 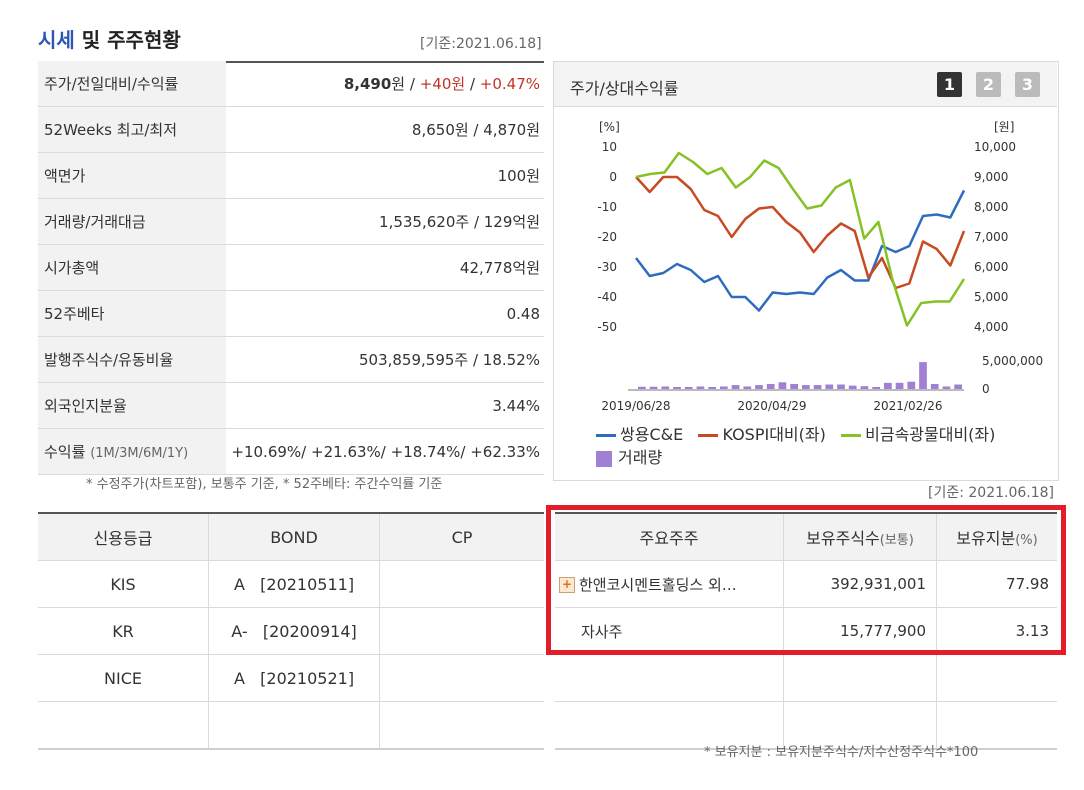 What do you see at coordinates (481, 44) in the screenshot?
I see `basis-date: [기준:2021.06.18]` at bounding box center [481, 44].